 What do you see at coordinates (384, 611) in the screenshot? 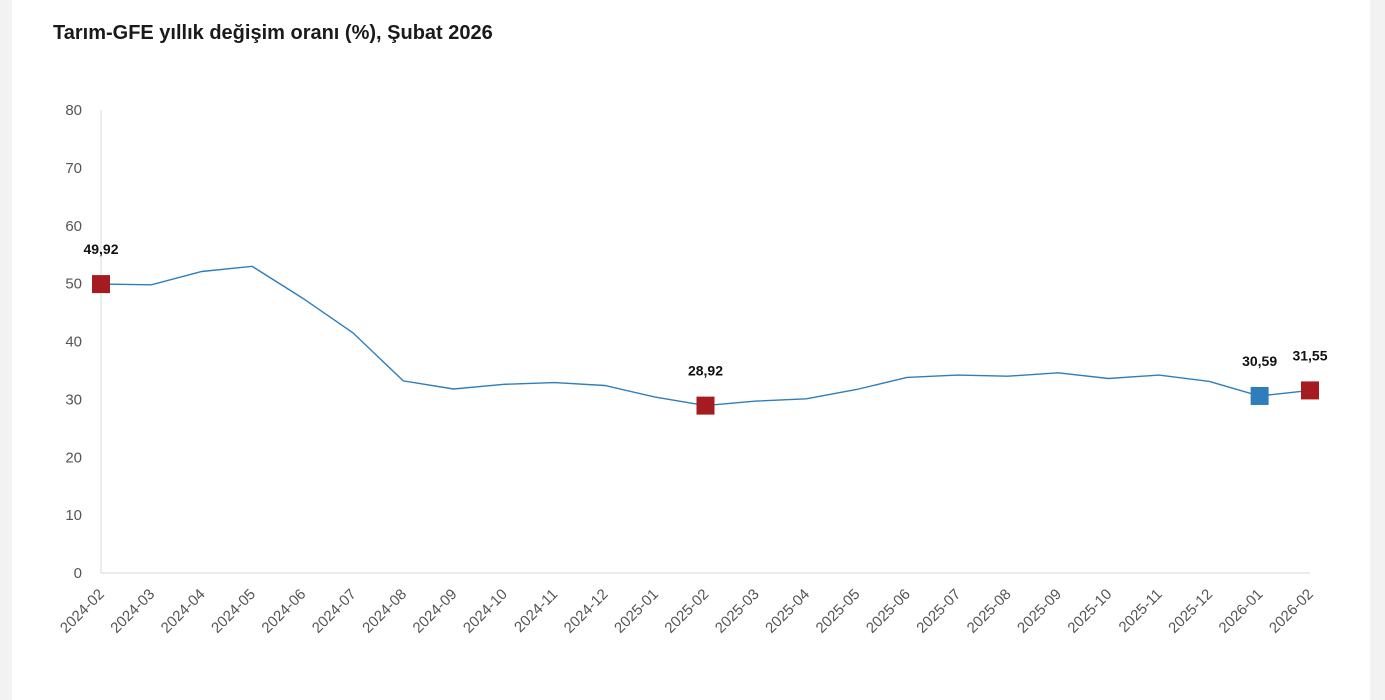
I see `x-tick-label: 2024-08` at bounding box center [384, 611].